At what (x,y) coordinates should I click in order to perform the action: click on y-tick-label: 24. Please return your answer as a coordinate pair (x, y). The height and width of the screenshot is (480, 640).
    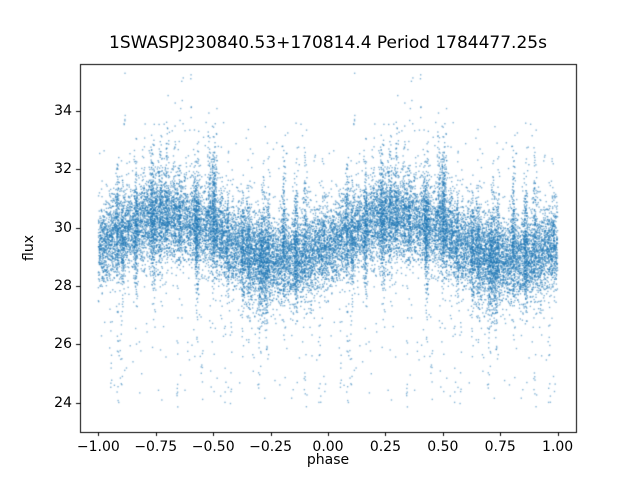
    Looking at the image, I should click on (63, 402).